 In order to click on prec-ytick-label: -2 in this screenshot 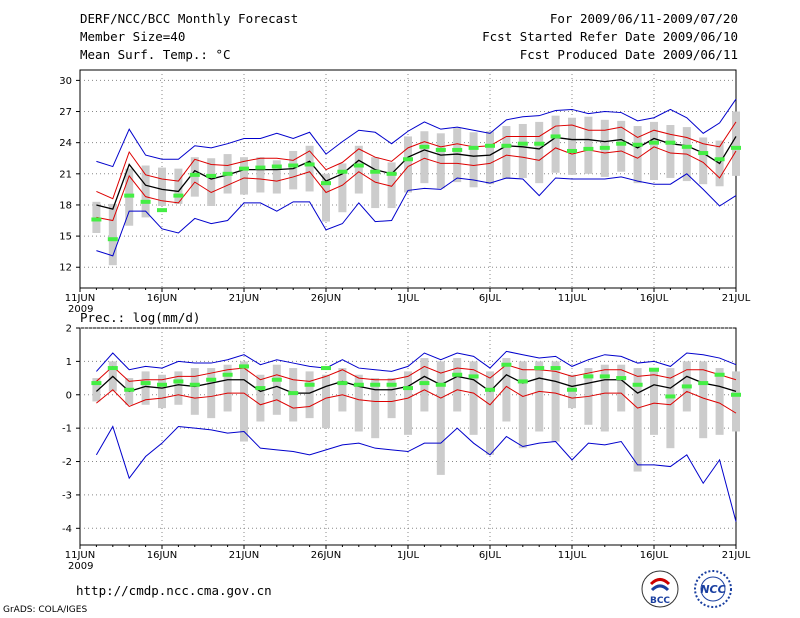, I will do `click(67, 462)`.